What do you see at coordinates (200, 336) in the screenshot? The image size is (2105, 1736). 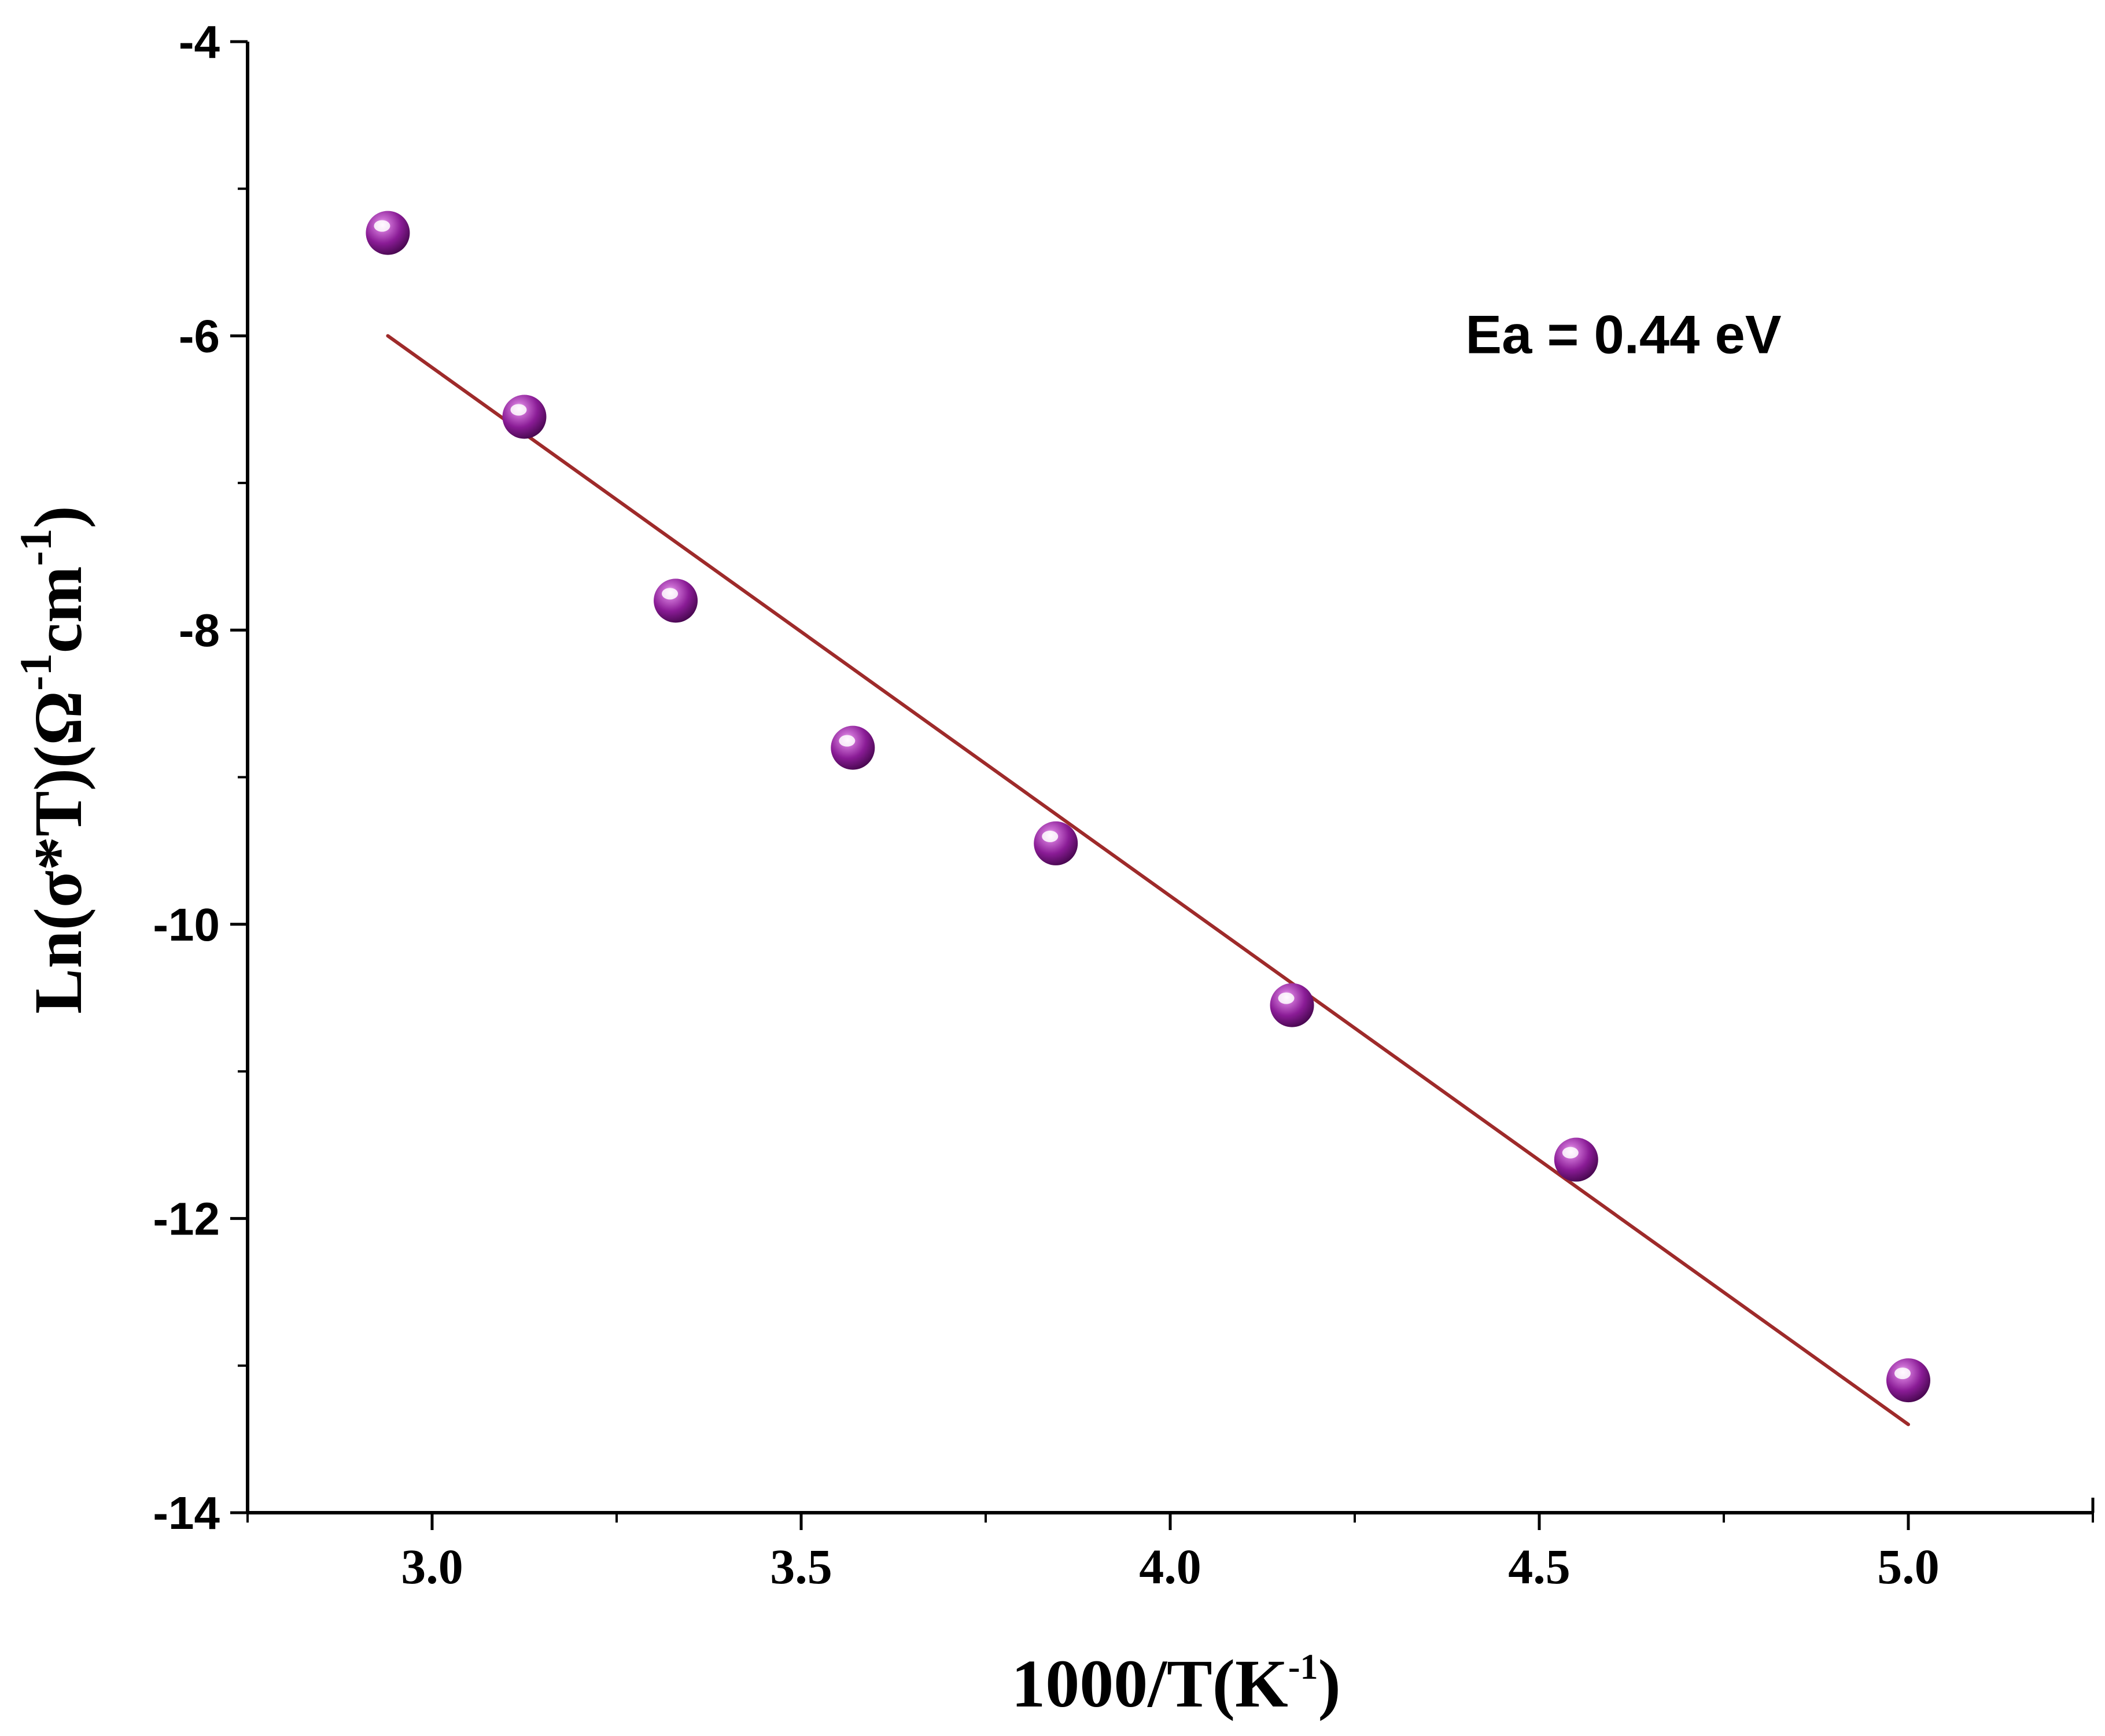 I see `y-tick-label: -6` at bounding box center [200, 336].